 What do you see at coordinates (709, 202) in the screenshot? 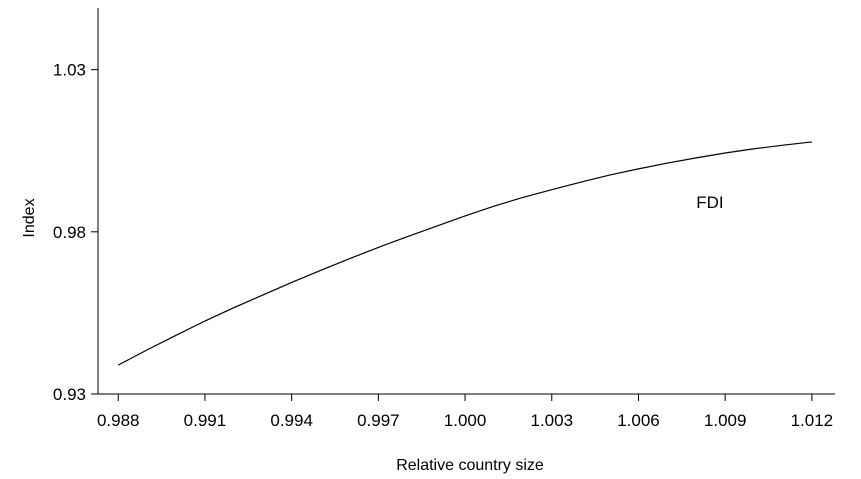
I see `series-label: FDI` at bounding box center [709, 202].